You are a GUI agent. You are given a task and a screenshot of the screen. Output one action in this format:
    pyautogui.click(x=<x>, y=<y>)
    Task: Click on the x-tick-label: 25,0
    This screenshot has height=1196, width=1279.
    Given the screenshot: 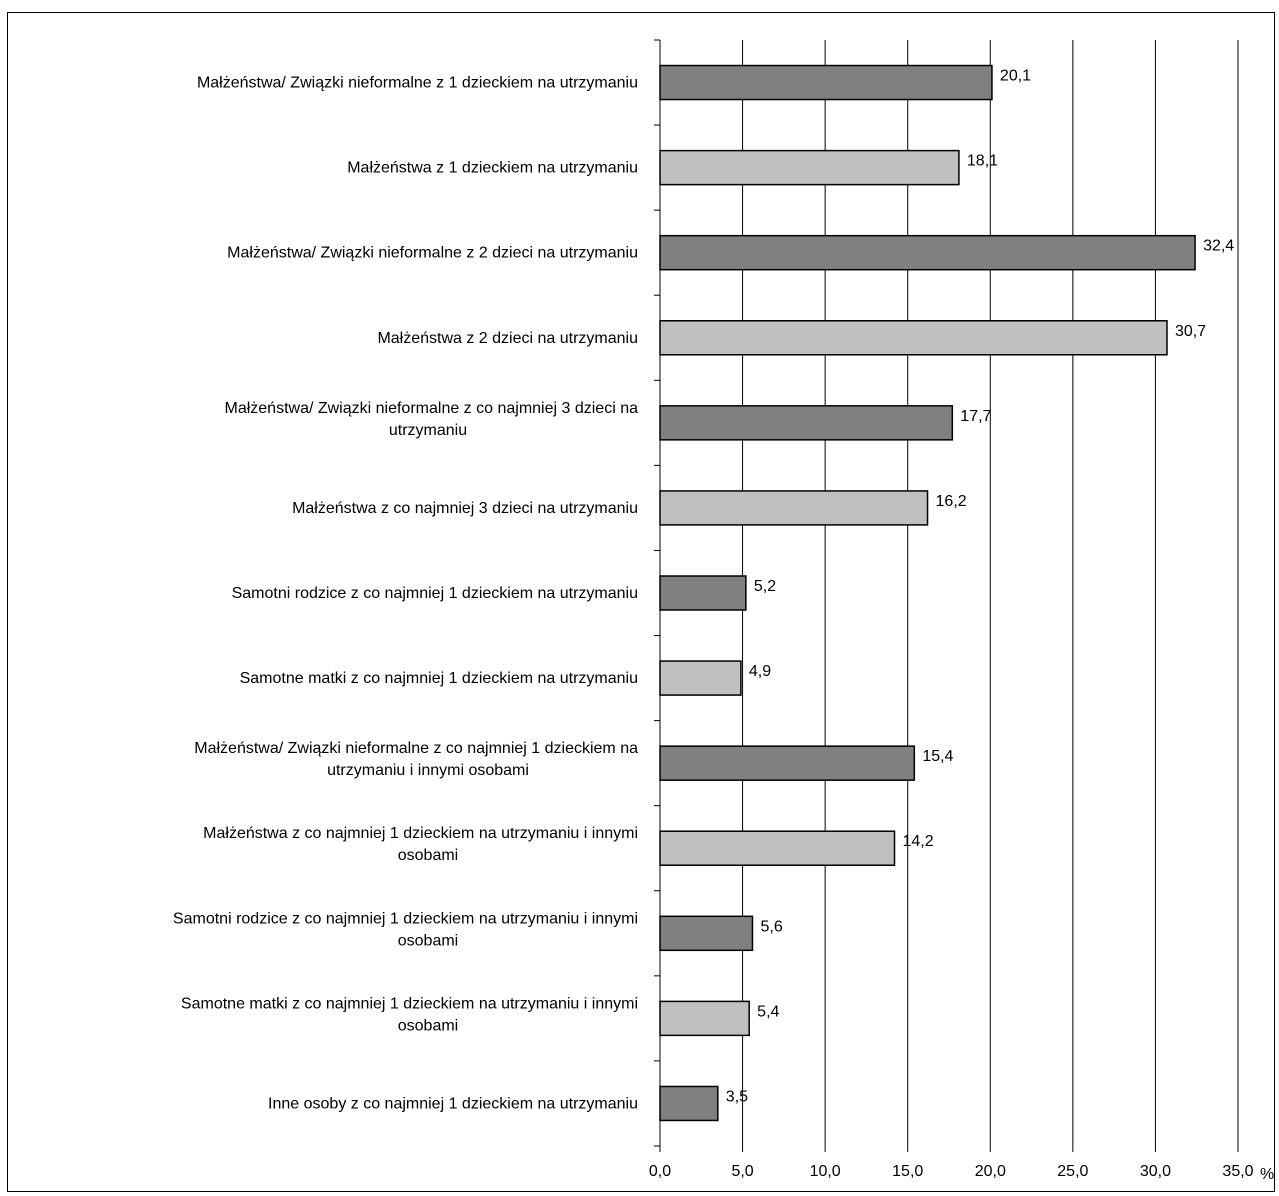 What is the action you would take?
    pyautogui.click(x=1072, y=1171)
    